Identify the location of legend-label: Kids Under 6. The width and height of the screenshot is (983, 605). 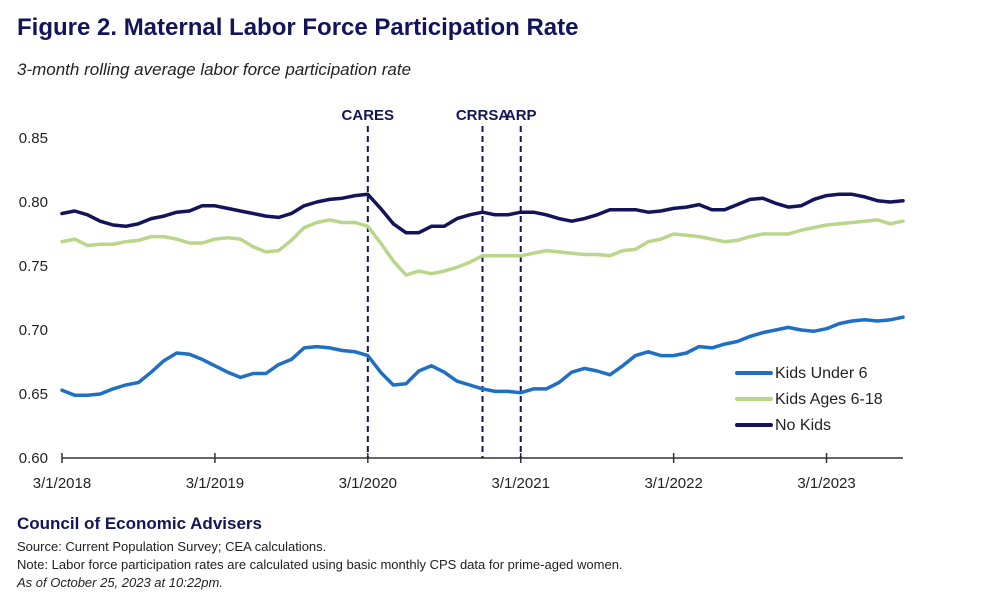
(821, 373).